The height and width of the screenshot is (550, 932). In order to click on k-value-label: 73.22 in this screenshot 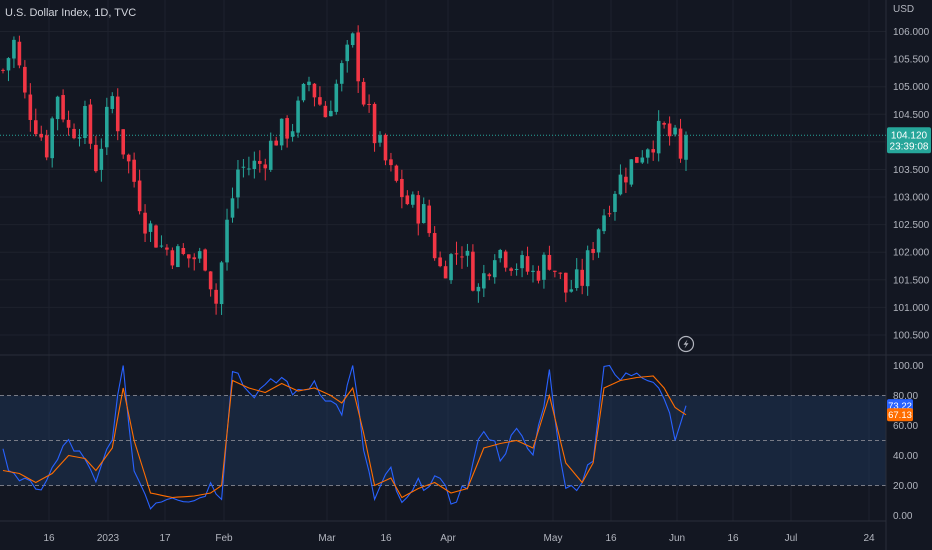, I will do `click(900, 406)`.